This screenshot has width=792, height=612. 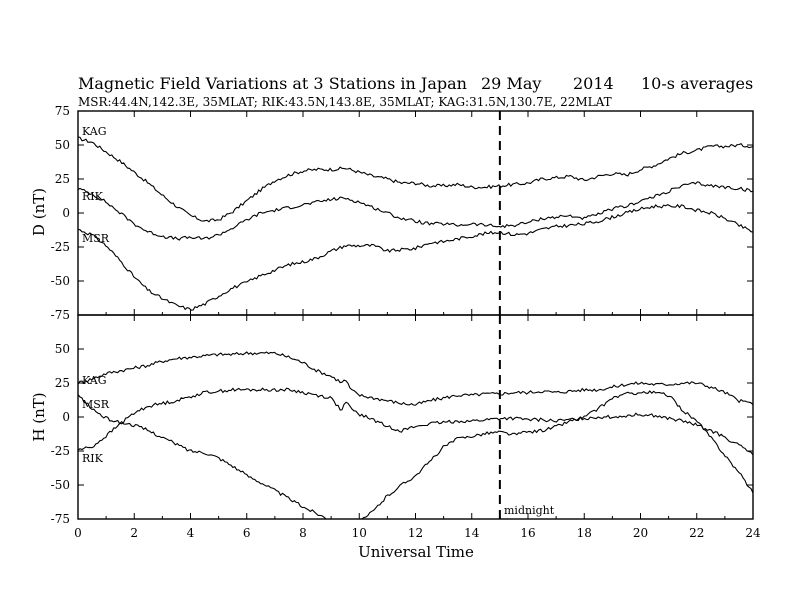 What do you see at coordinates (753, 533) in the screenshot?
I see `x-tick-label: 24` at bounding box center [753, 533].